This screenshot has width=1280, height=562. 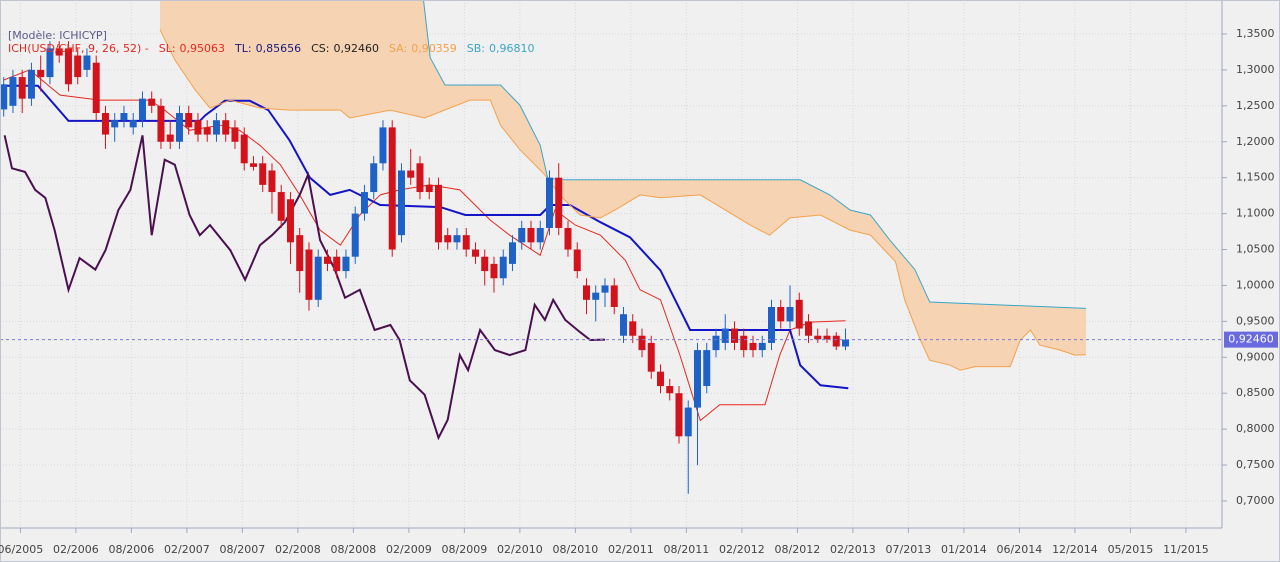 I want to click on legend-value: 0,95063, so click(x=203, y=48).